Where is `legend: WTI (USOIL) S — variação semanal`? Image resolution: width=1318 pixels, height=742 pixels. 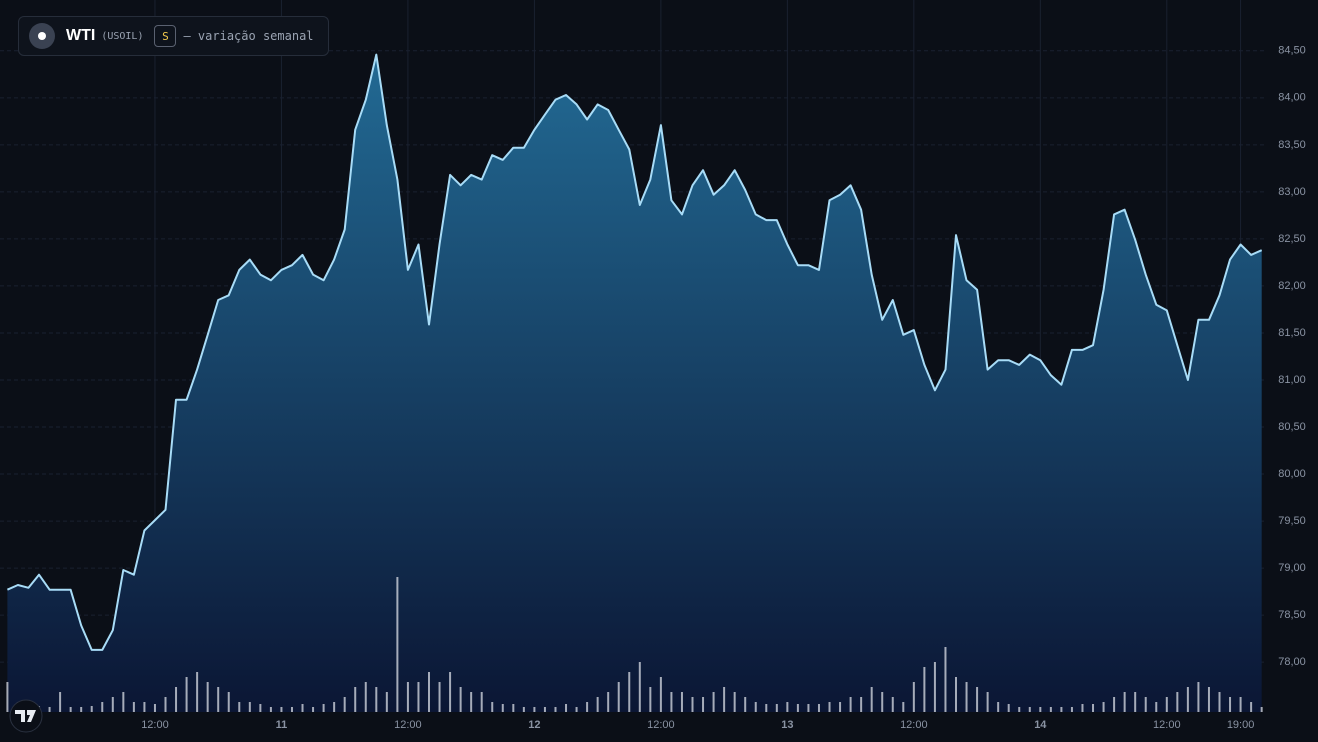 legend: WTI (USOIL) S — variação semanal is located at coordinates (173, 36).